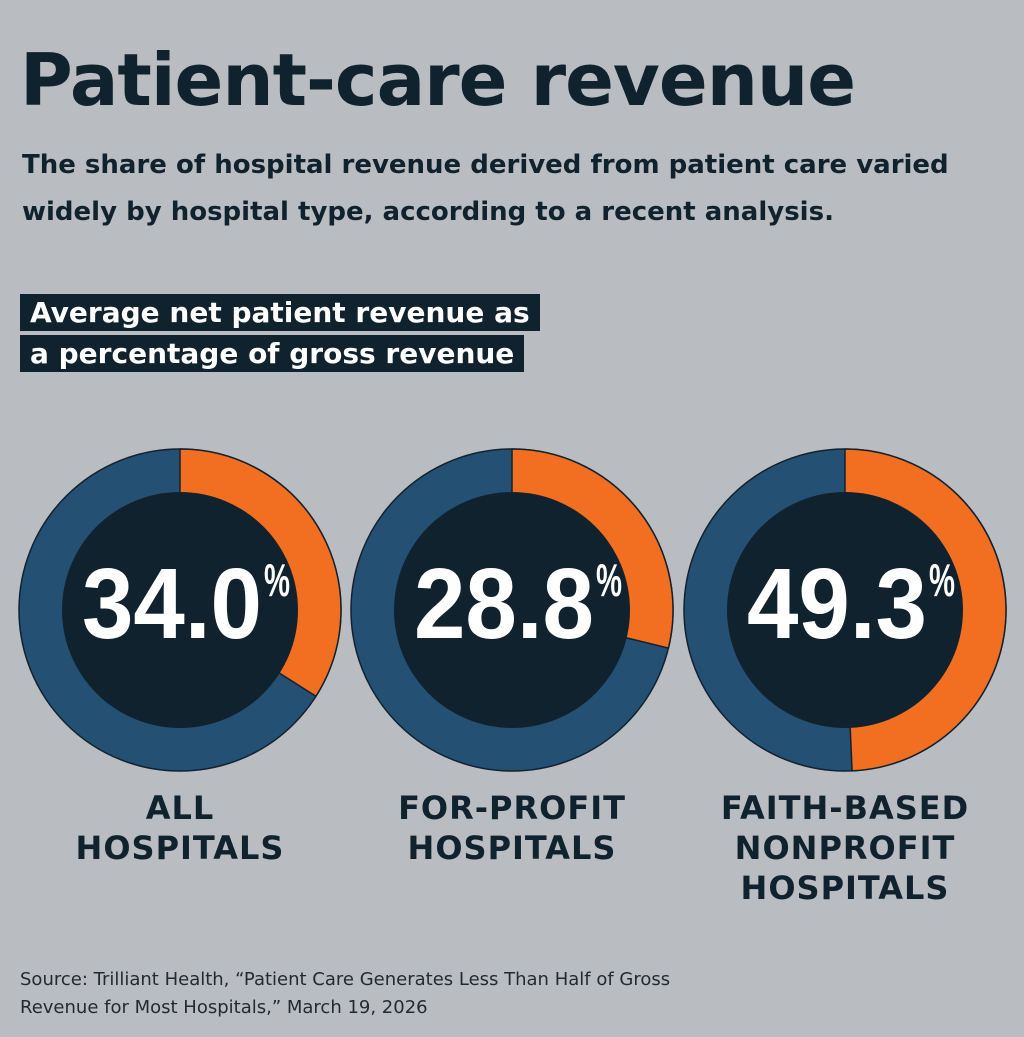 The height and width of the screenshot is (1037, 1024). I want to click on value-label: 34.0, so click(172, 604).